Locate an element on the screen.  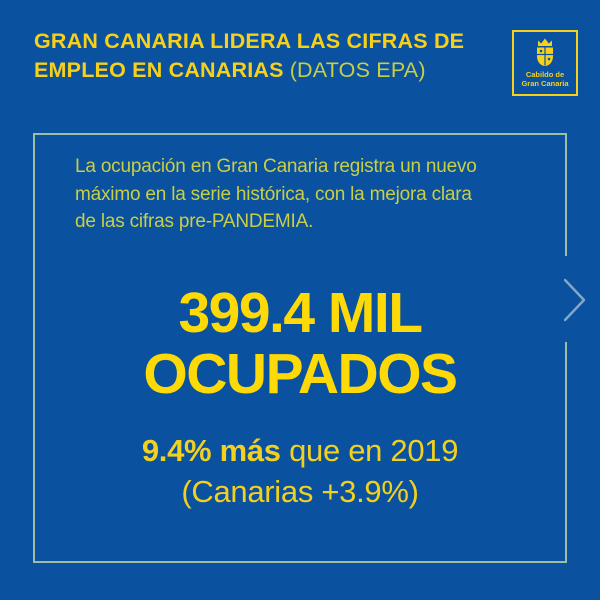
stats-line1-bold: 9.4% más is located at coordinates (211, 450).